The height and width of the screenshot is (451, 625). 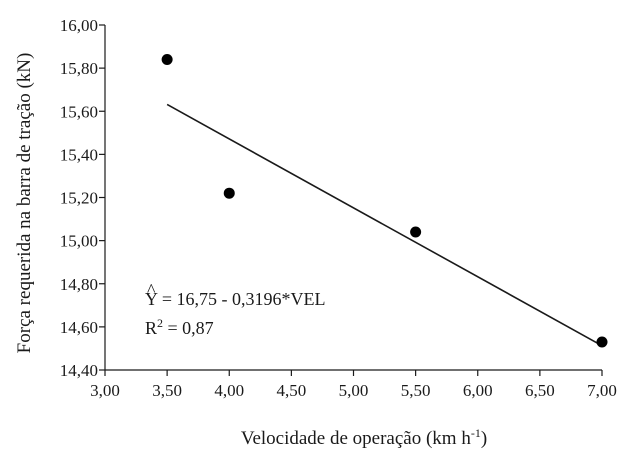 What do you see at coordinates (292, 390) in the screenshot?
I see `x-tick-label: 4,50` at bounding box center [292, 390].